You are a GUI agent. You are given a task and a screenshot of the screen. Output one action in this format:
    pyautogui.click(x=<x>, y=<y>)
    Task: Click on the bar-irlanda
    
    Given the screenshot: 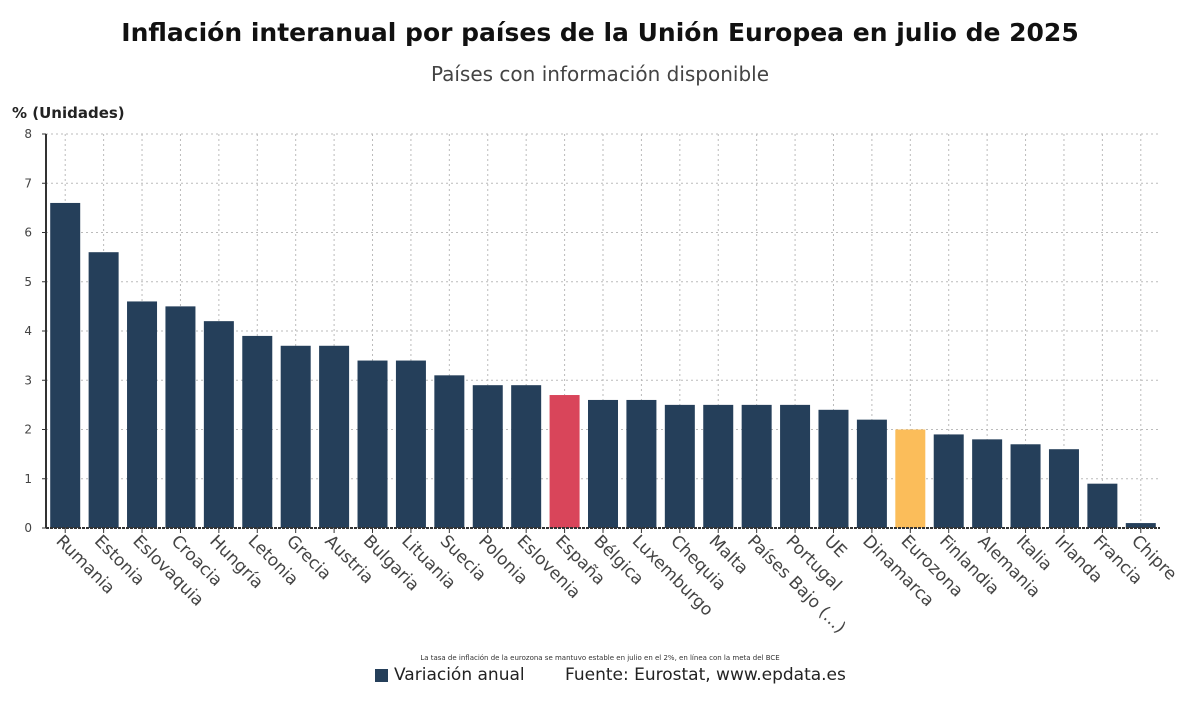 What is the action you would take?
    pyautogui.click(x=1063, y=488)
    